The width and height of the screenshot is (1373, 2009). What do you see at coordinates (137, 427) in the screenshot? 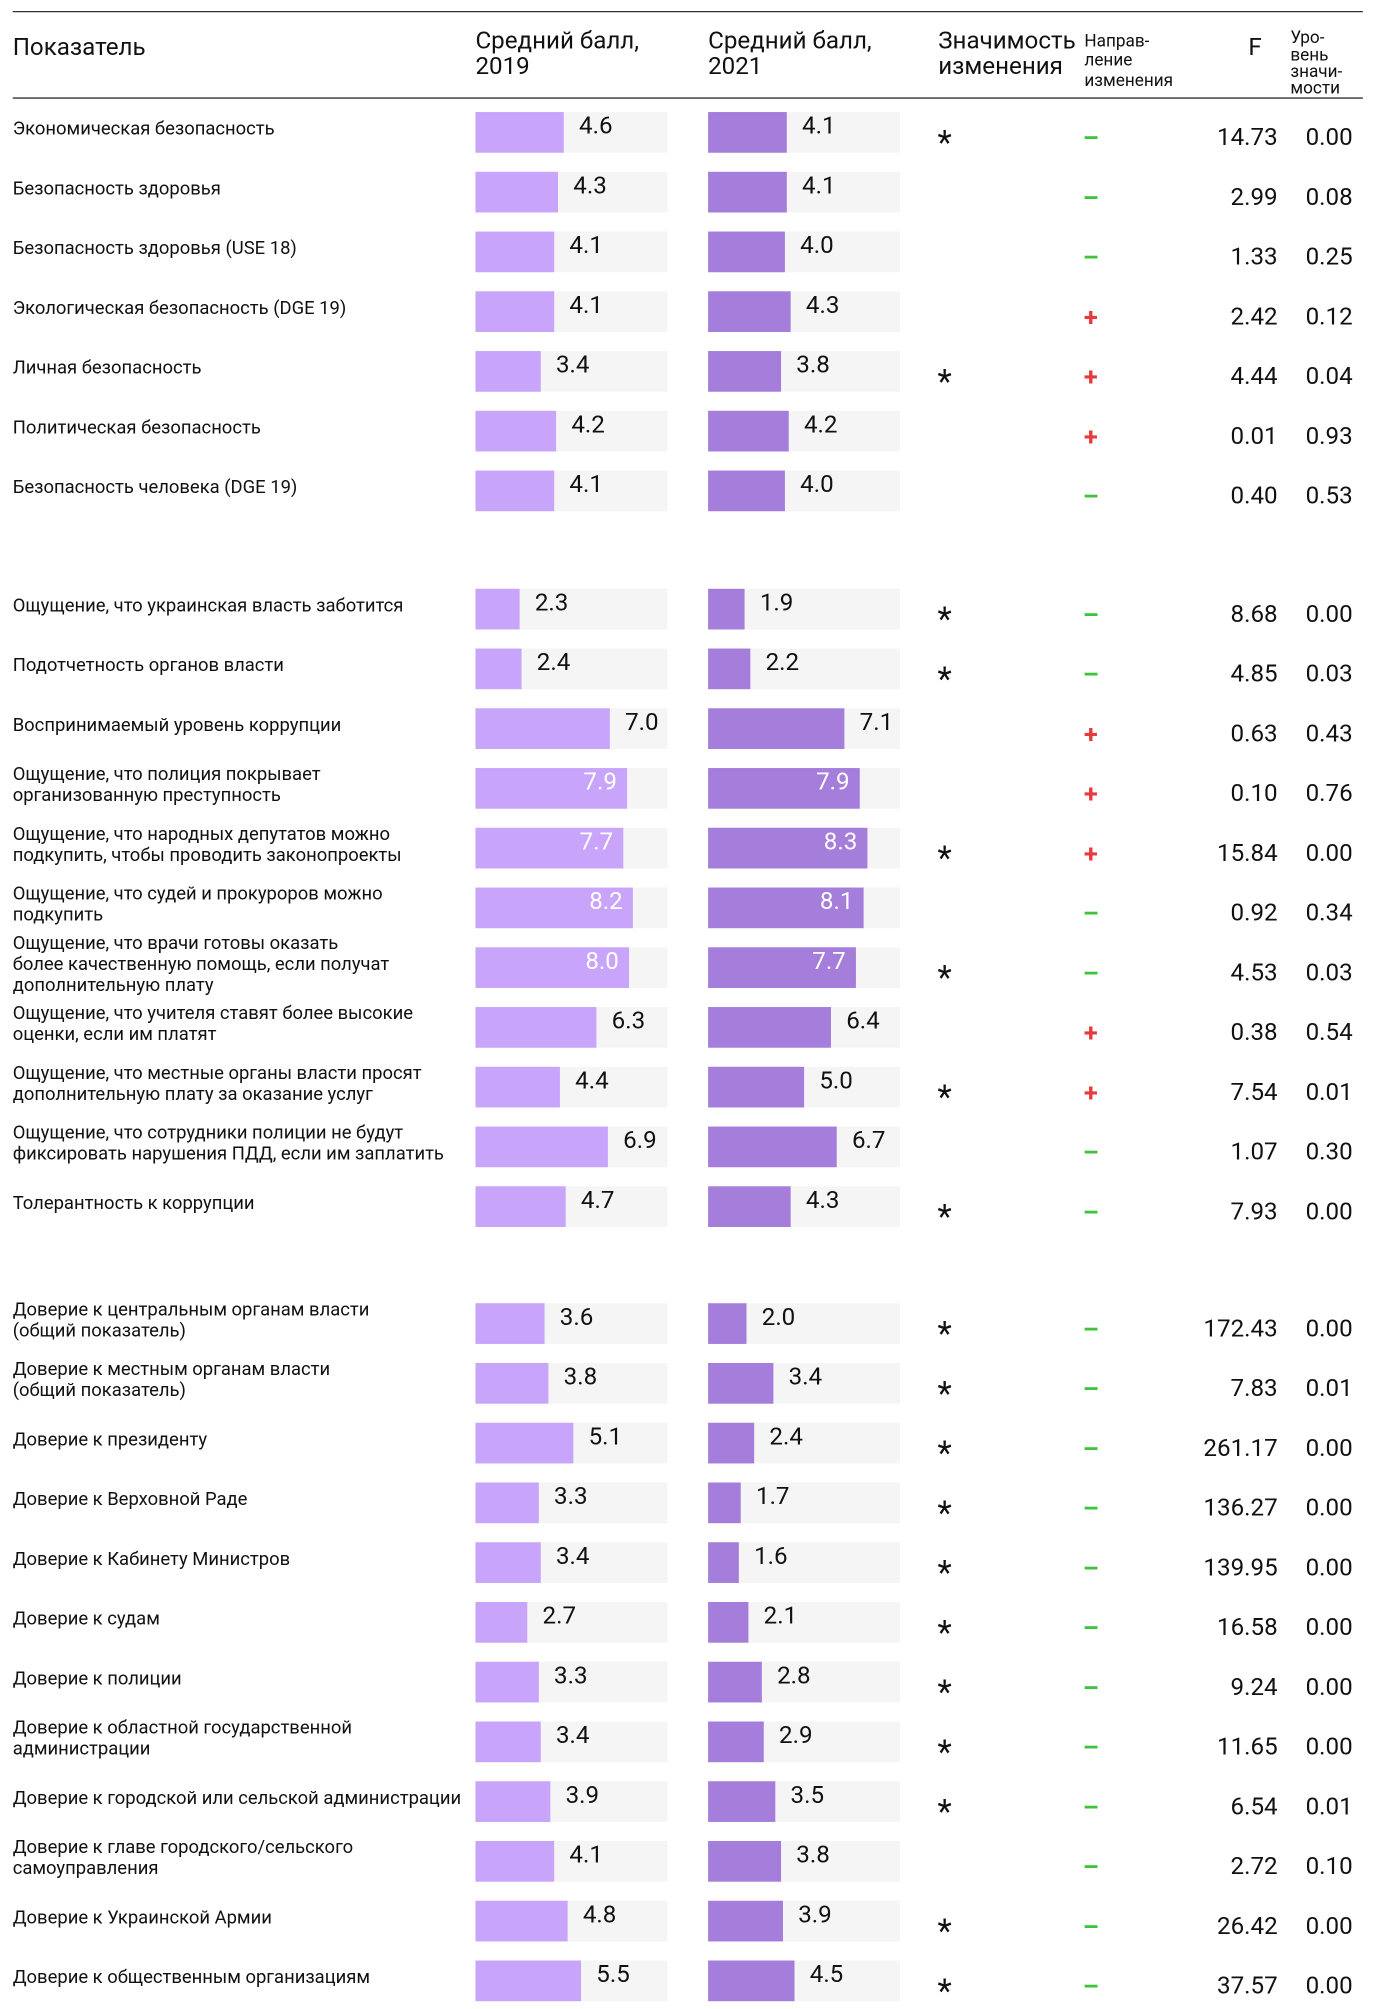
I see `row-label: Политическая безопасность` at bounding box center [137, 427].